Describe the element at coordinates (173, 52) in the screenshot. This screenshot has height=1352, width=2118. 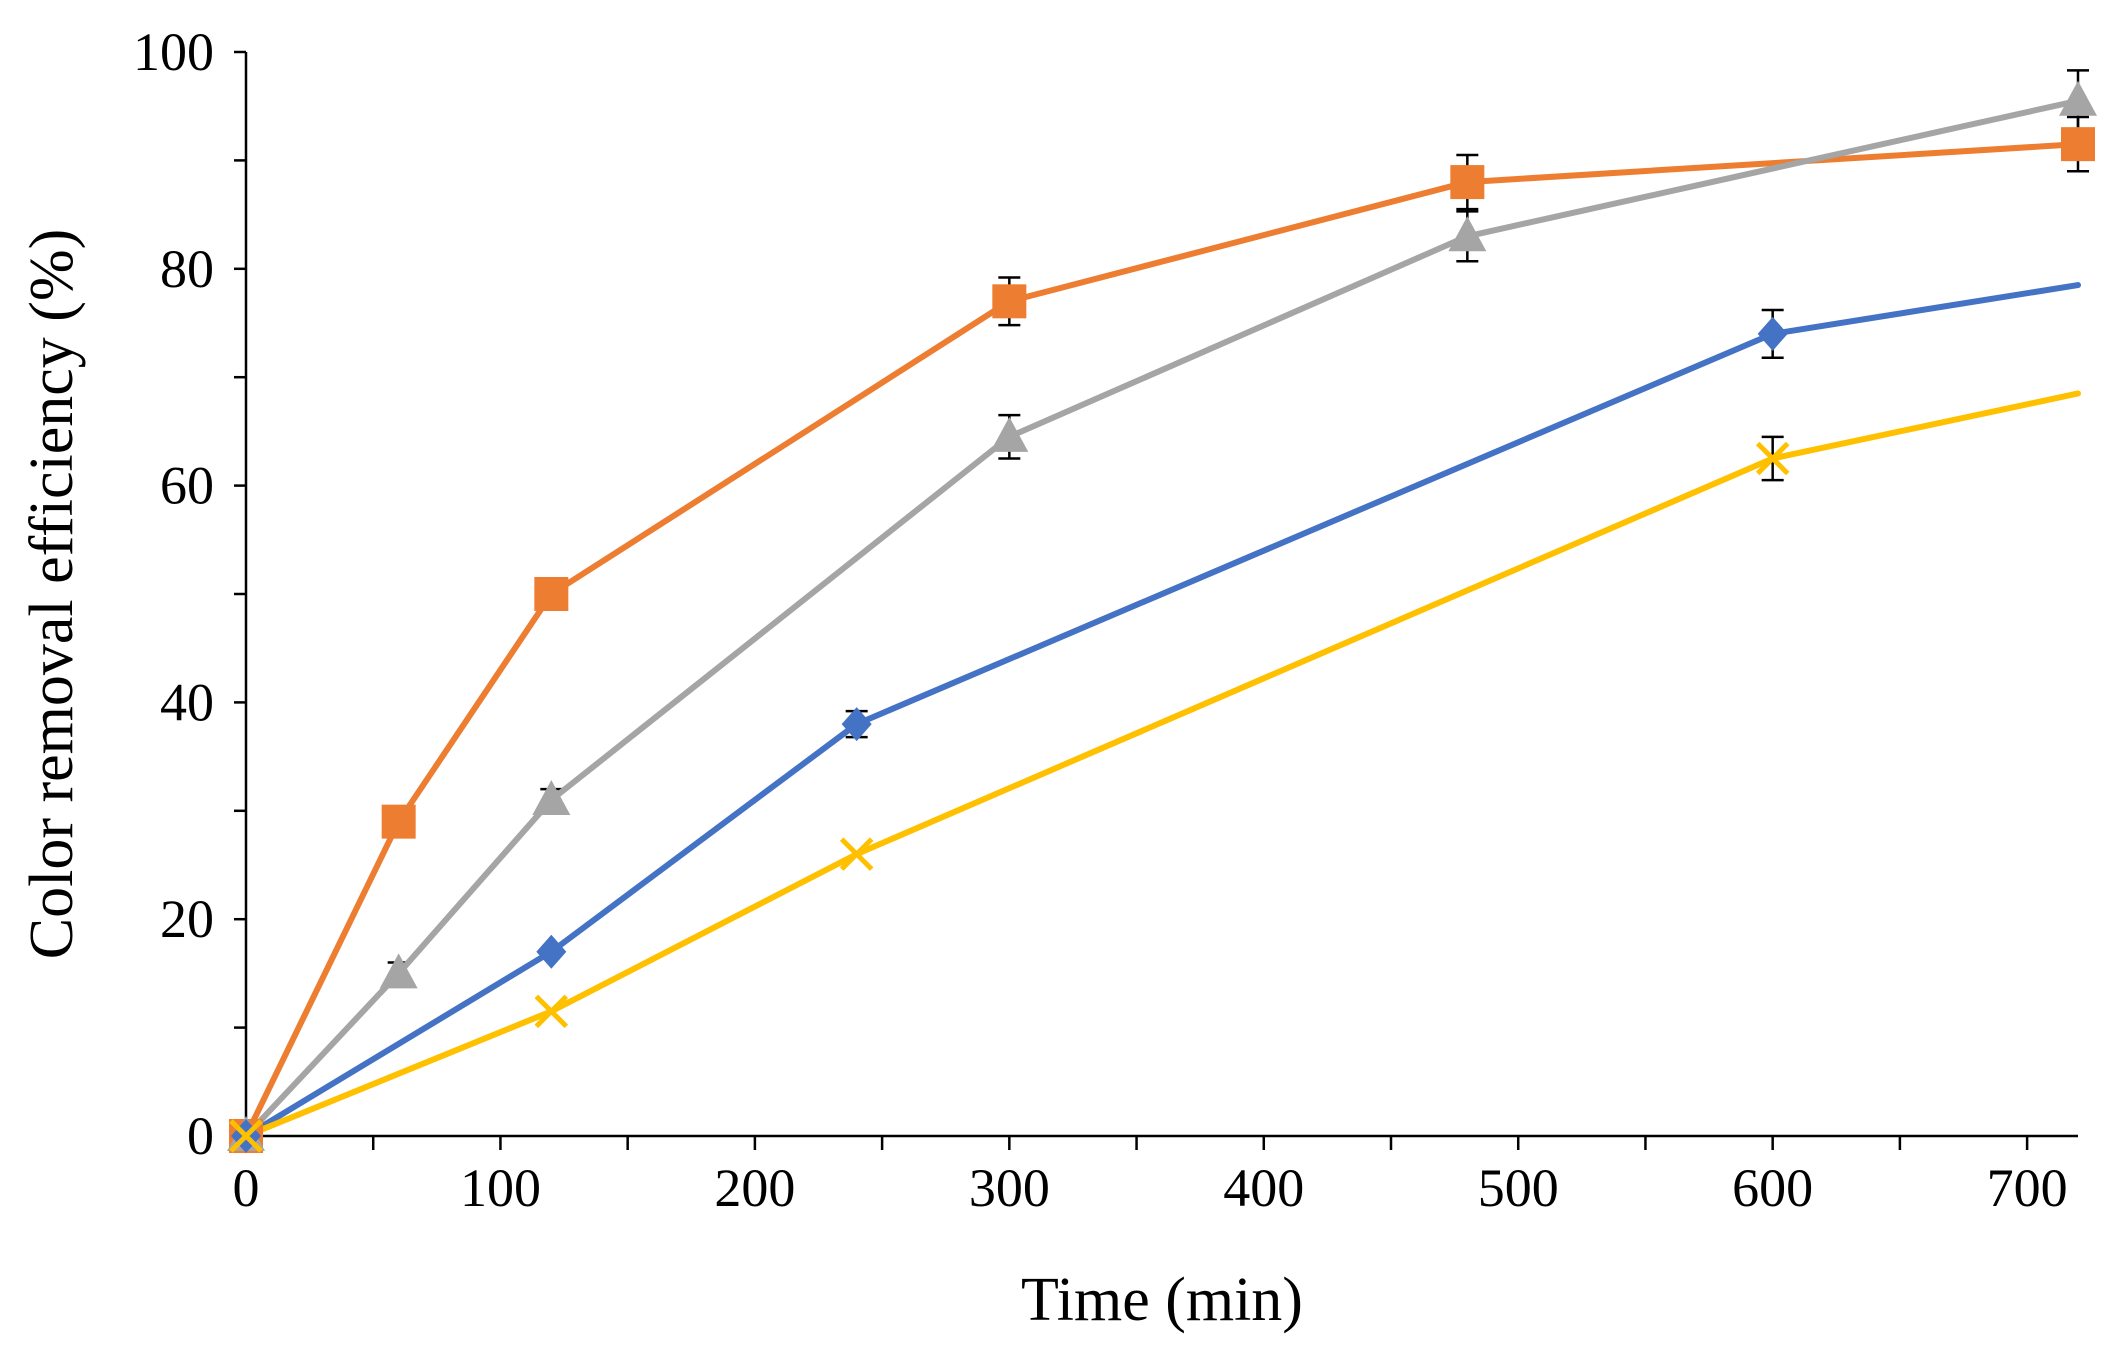
I see `y-tick-label: 100` at that location.